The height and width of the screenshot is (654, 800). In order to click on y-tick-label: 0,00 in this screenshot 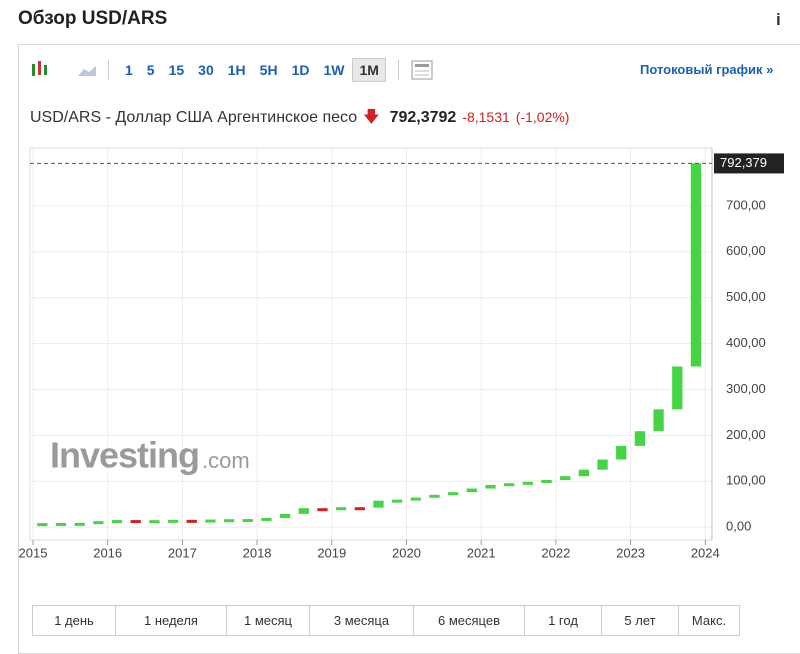, I will do `click(738, 526)`.